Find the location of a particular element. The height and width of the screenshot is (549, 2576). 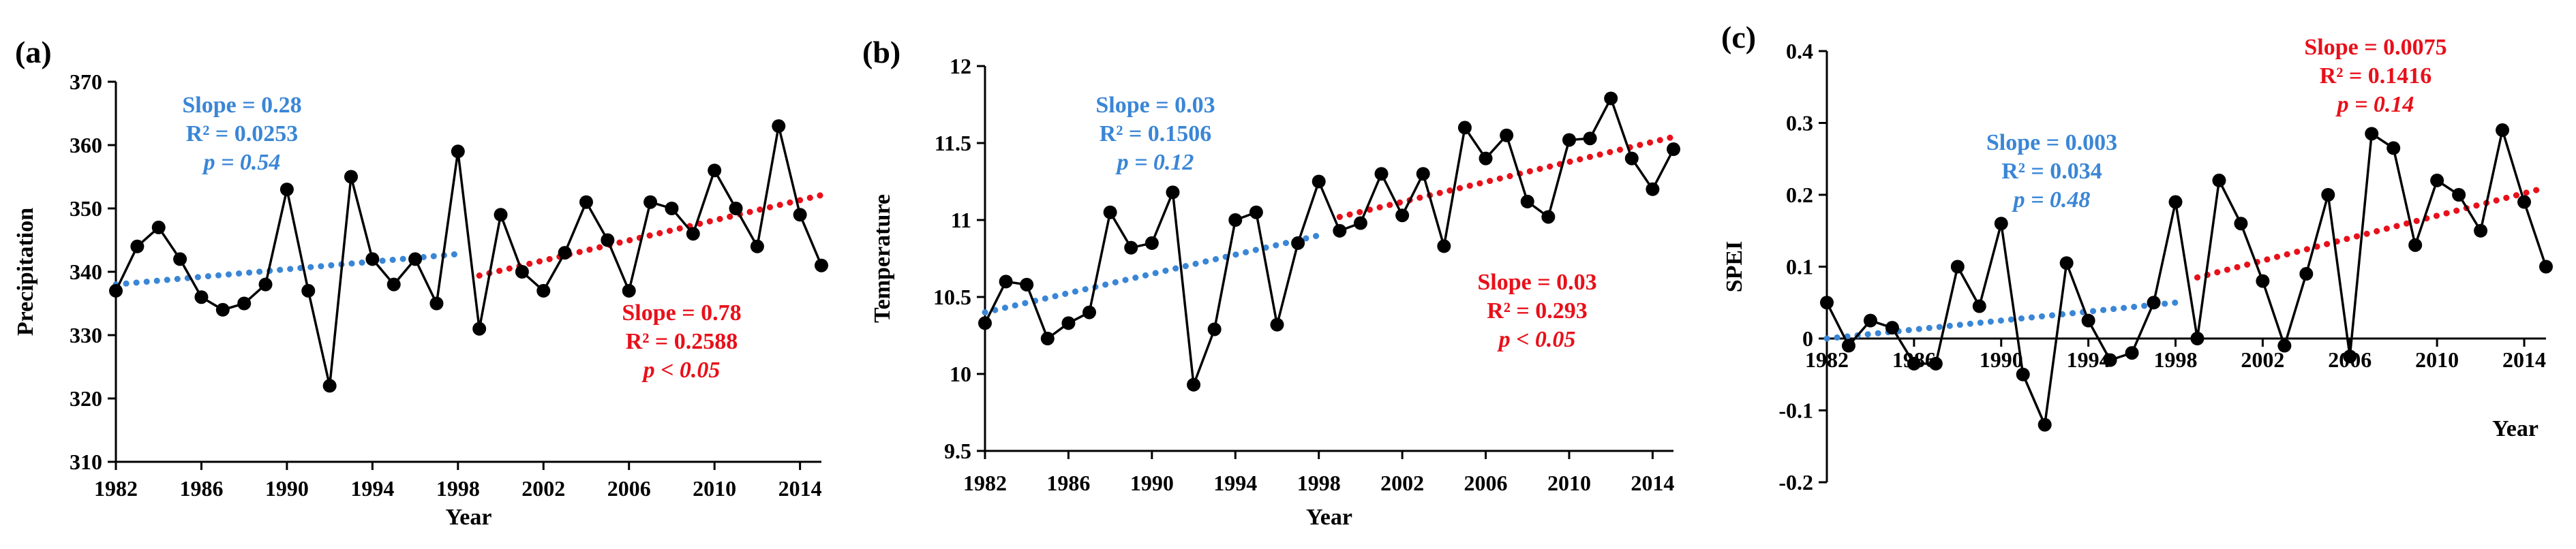

trend-label-late-slope: Slope = 0.03 is located at coordinates (1537, 282).